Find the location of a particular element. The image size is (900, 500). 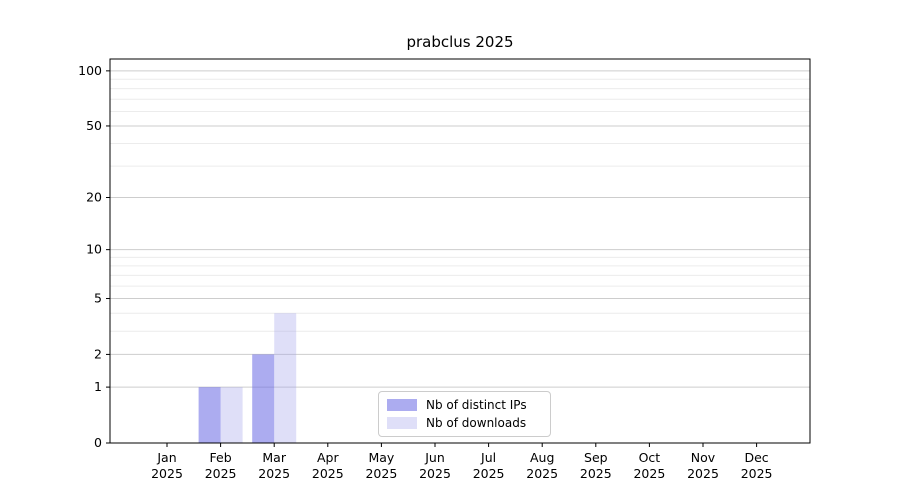

legend-swatch-downloads-icon is located at coordinates (402, 423).